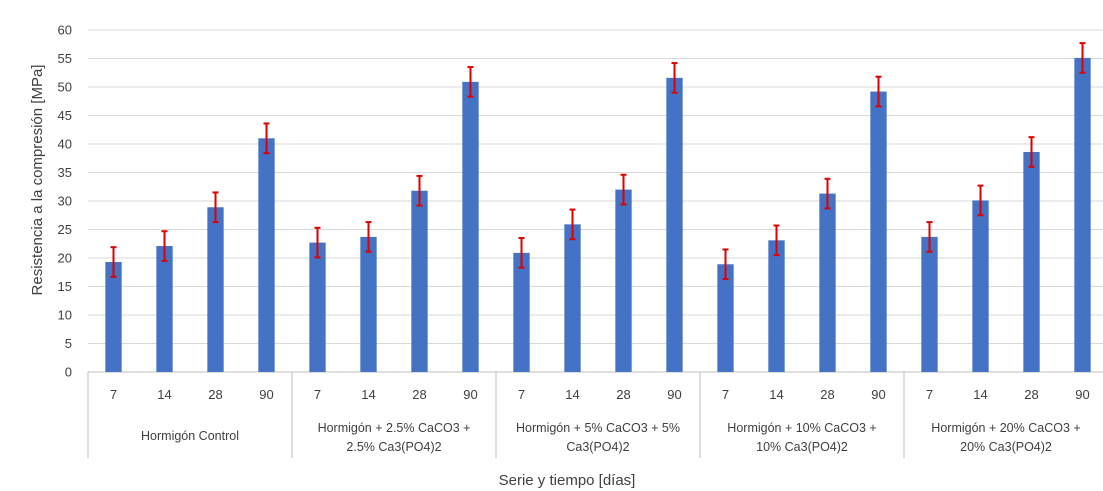  Describe the element at coordinates (597, 447) in the screenshot. I see `group-label: Ca3(PO4)2` at that location.